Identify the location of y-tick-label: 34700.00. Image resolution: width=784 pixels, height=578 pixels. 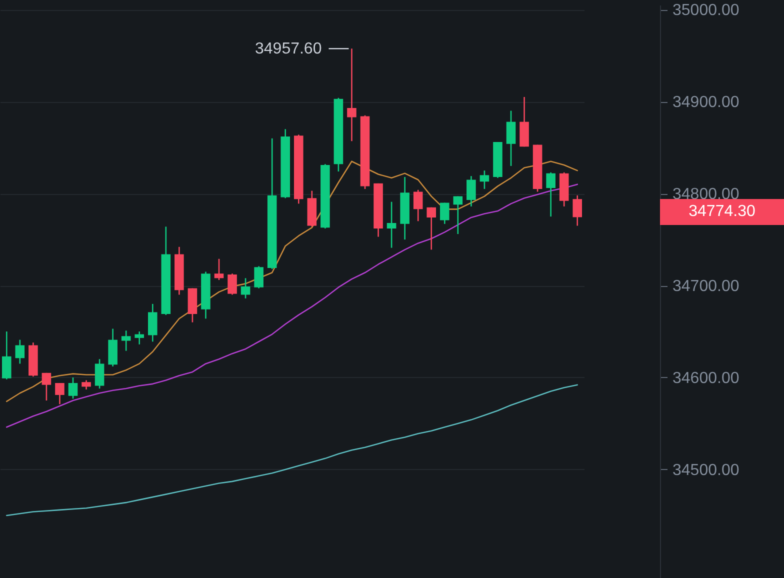
(706, 287).